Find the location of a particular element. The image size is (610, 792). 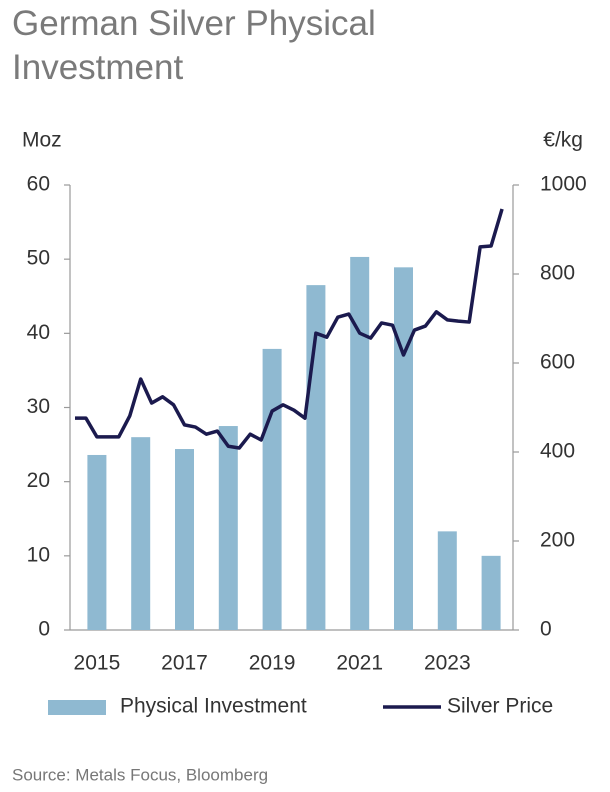

x-tick-label: 2023 is located at coordinates (447, 663).